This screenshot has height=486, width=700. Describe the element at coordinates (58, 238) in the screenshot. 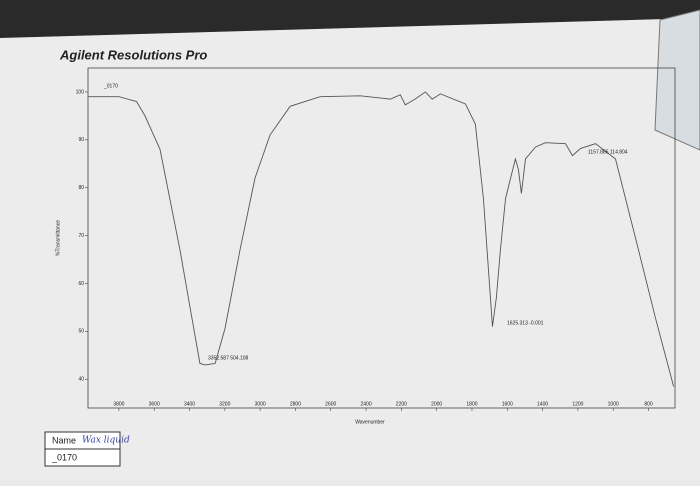

I see `y-axis-label: %Transmittance` at that location.